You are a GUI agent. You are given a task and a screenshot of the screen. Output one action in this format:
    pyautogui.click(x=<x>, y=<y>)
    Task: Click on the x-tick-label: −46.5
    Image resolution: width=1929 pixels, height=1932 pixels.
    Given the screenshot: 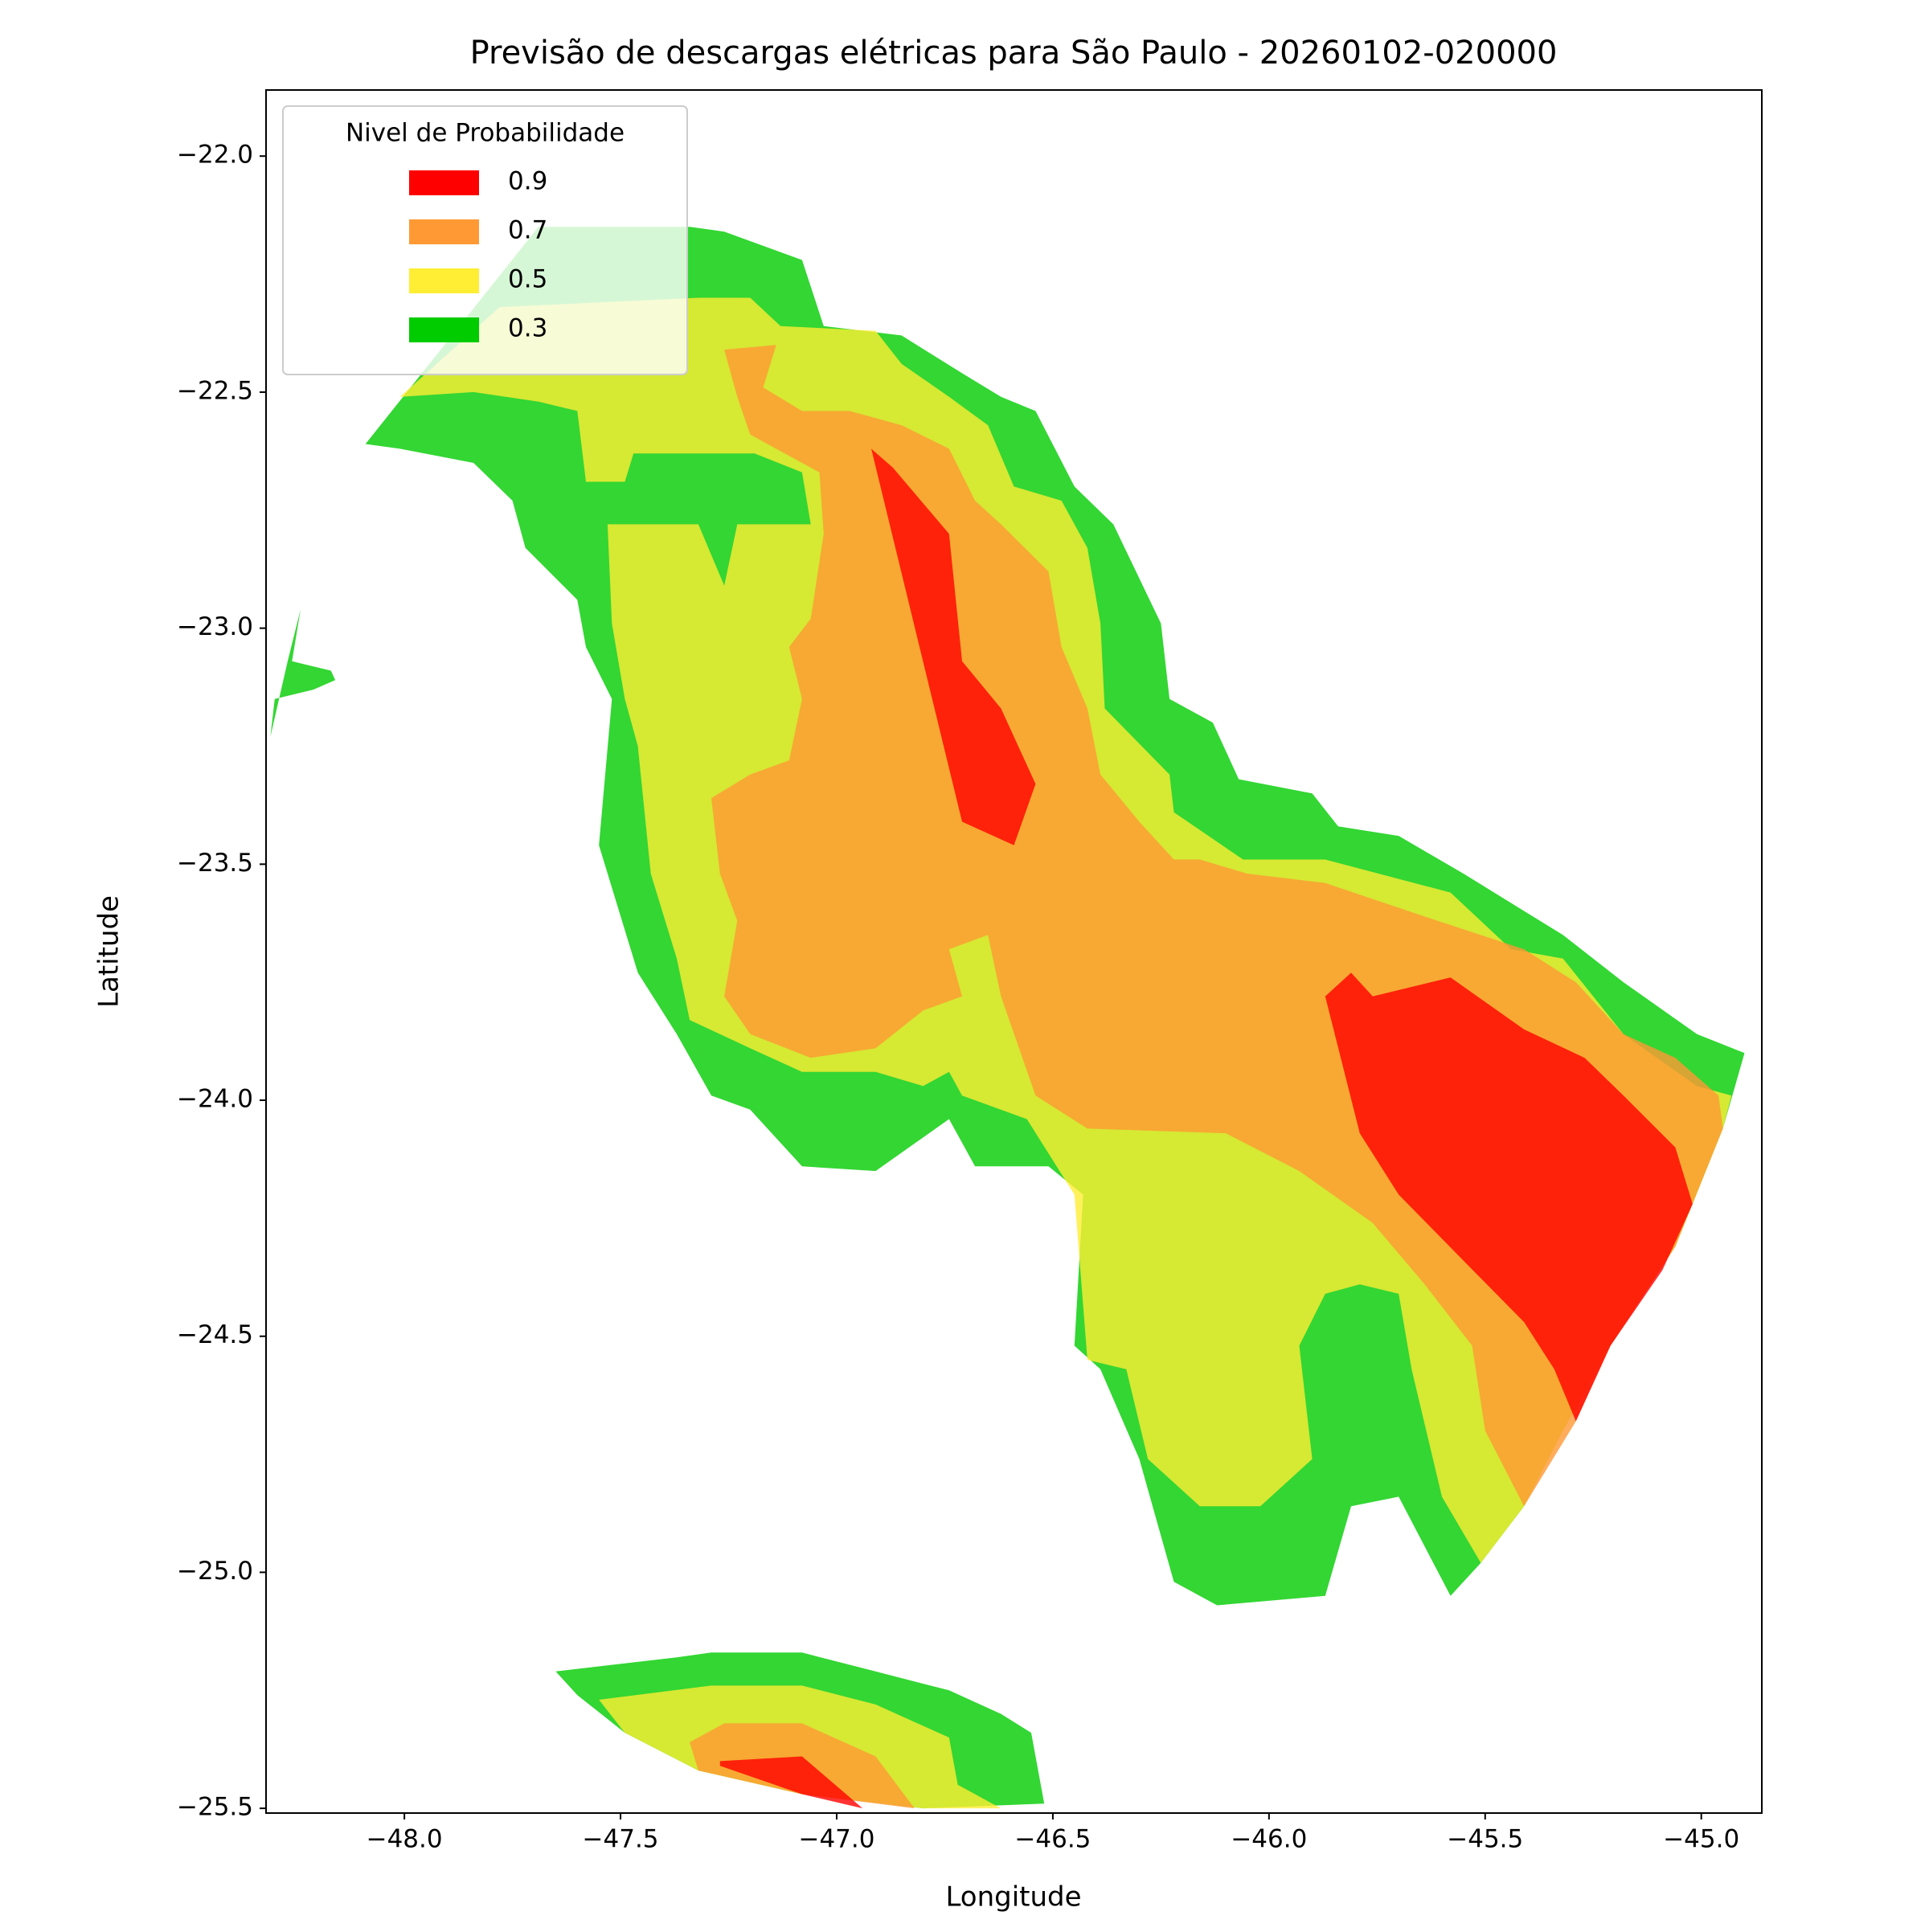 What is the action you would take?
    pyautogui.click(x=1052, y=1839)
    